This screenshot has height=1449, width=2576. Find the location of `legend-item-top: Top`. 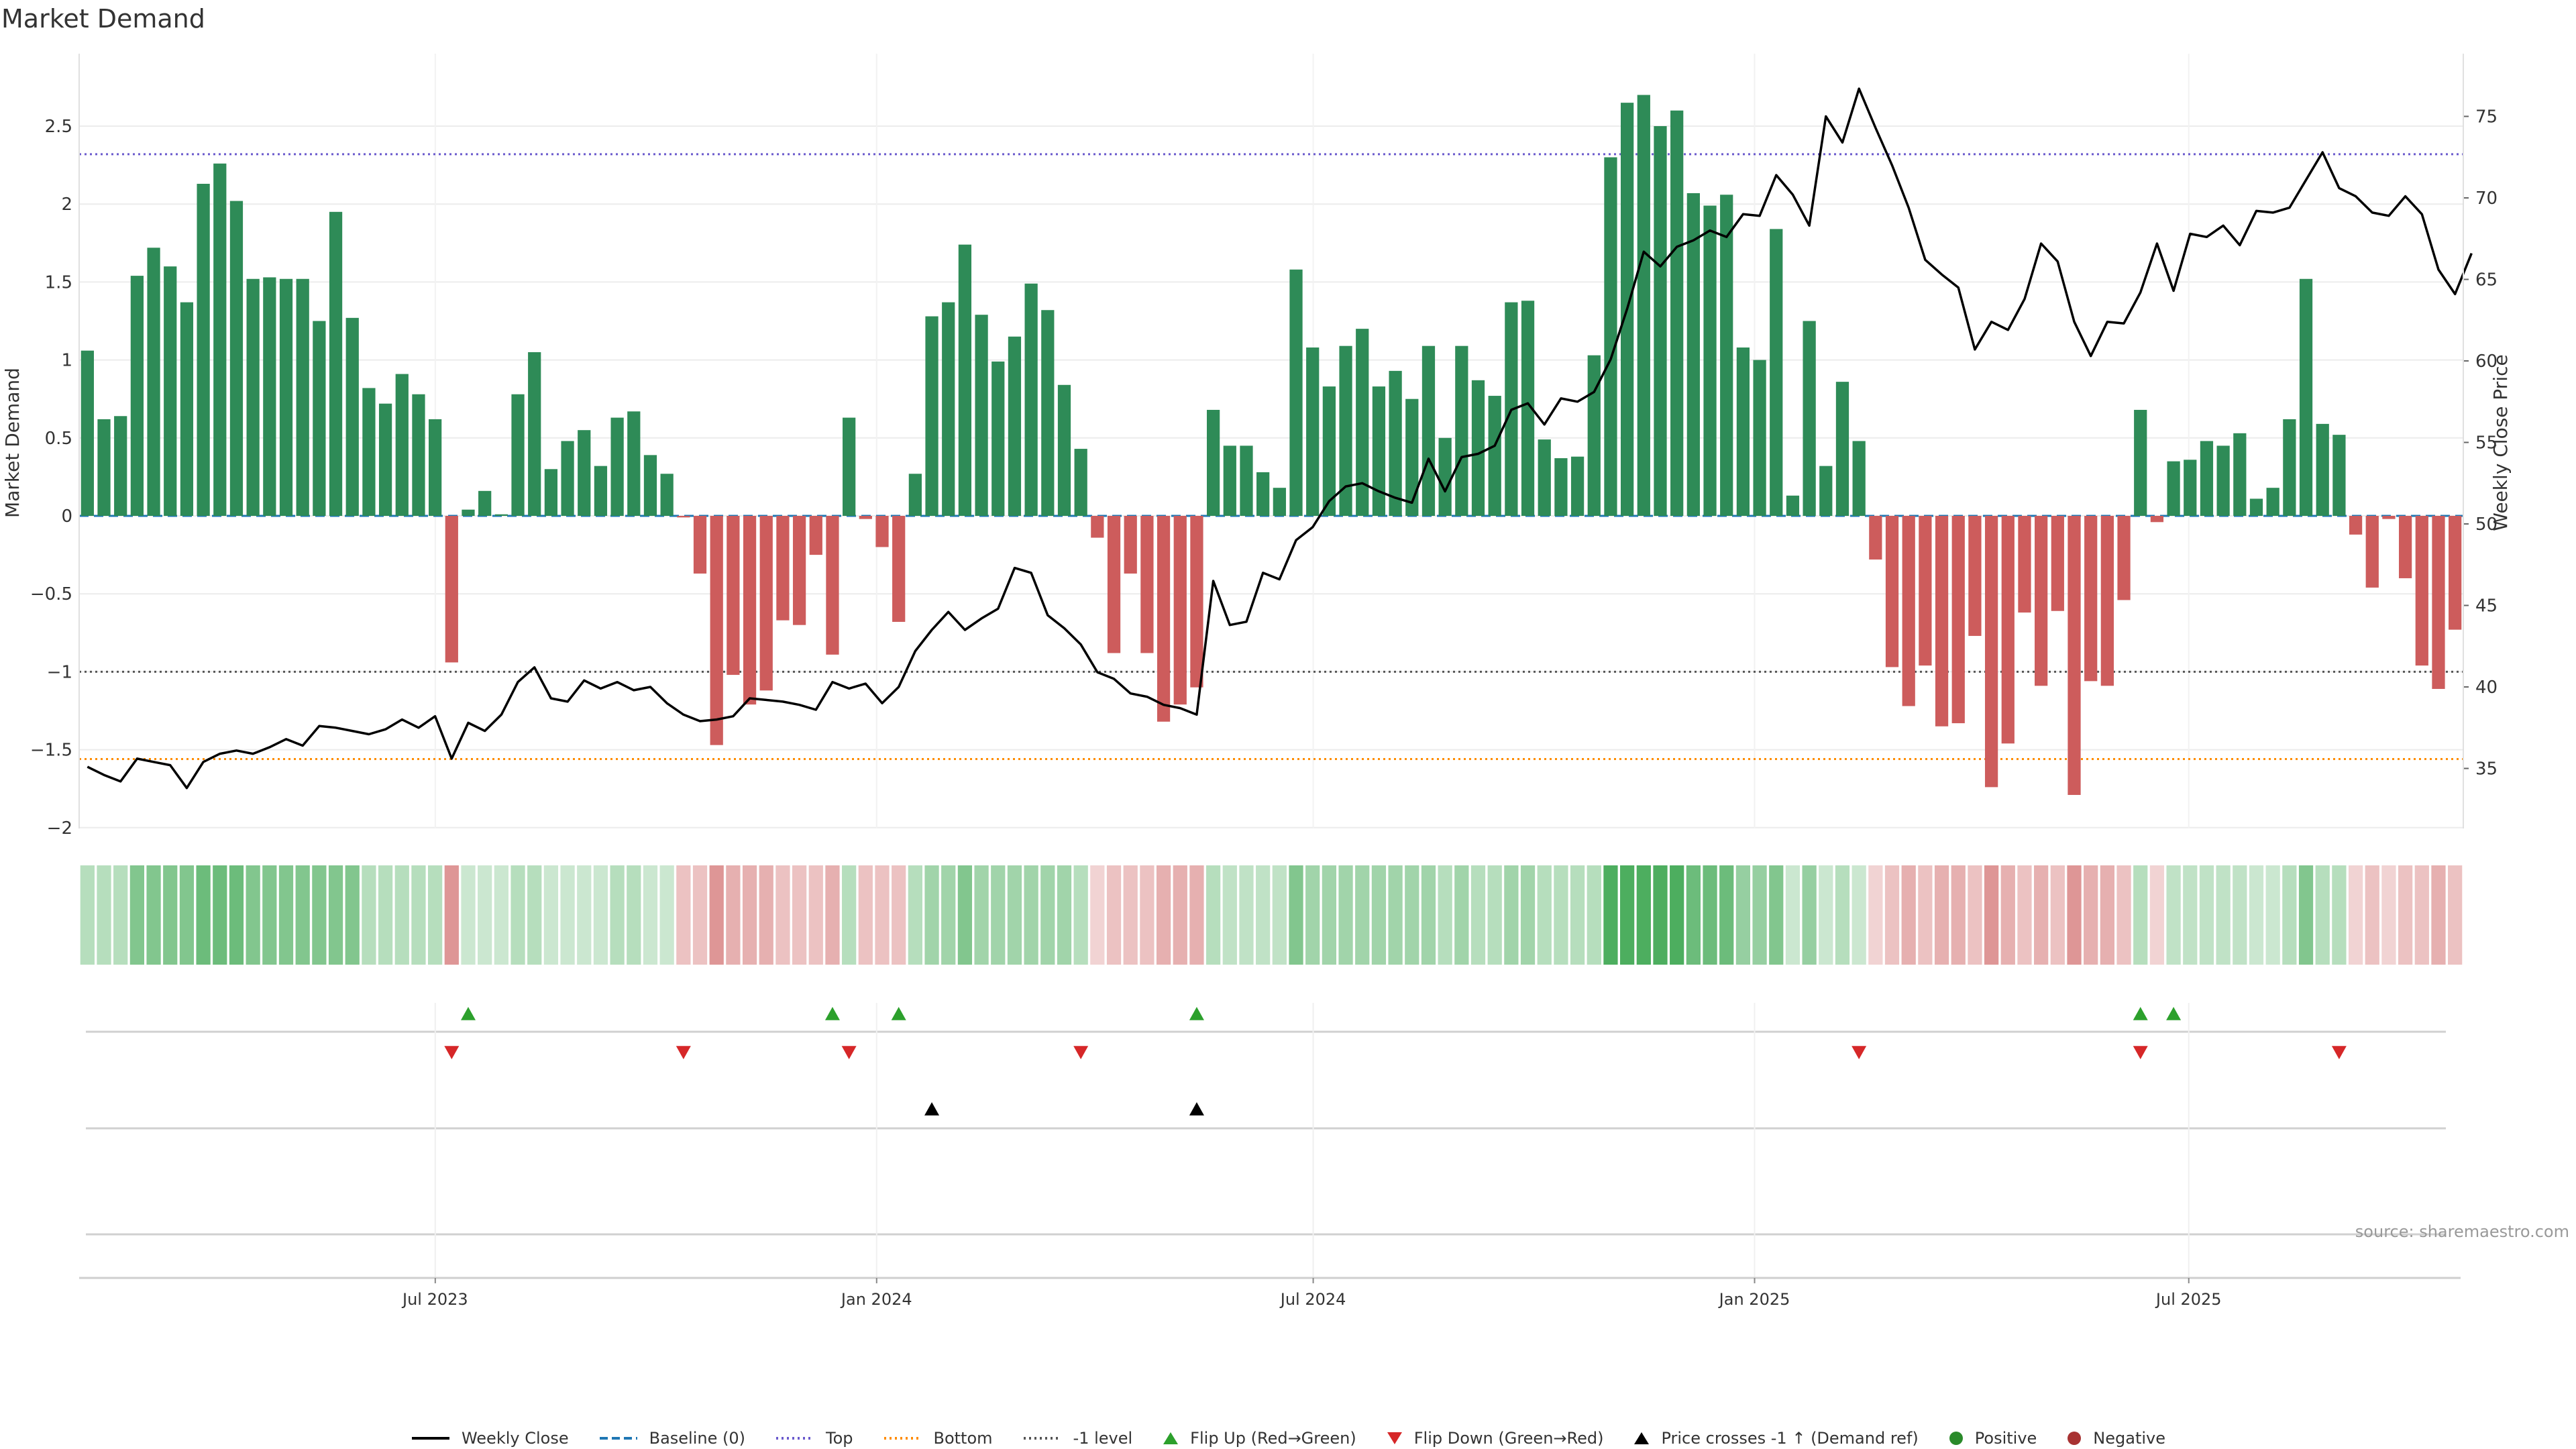

legend-item-top: Top is located at coordinates (814, 1438).